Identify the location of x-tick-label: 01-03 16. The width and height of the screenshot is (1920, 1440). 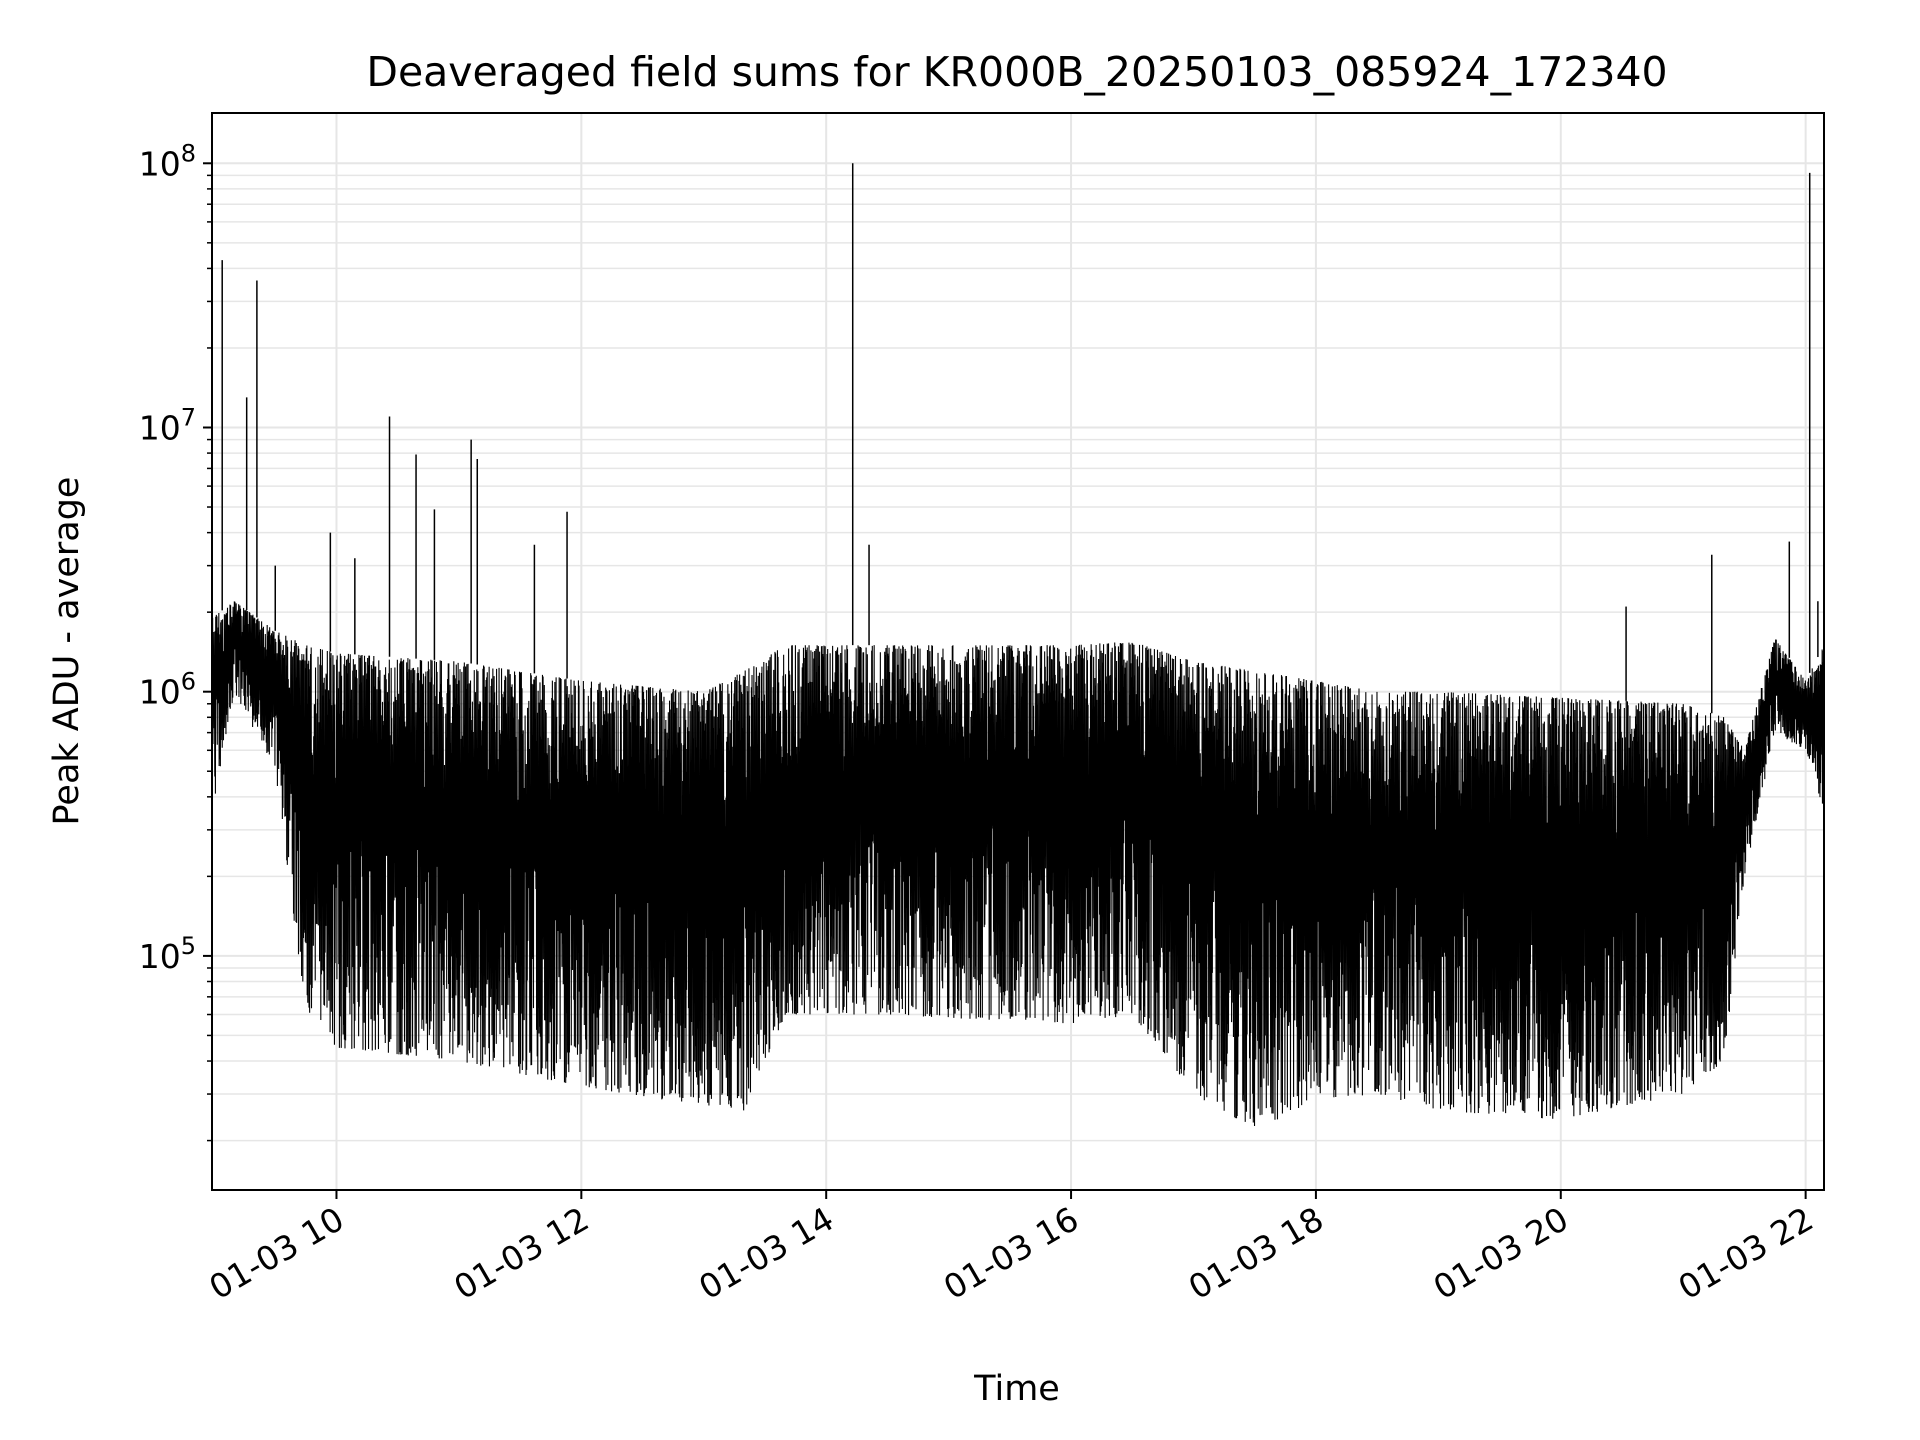
(1011, 1253).